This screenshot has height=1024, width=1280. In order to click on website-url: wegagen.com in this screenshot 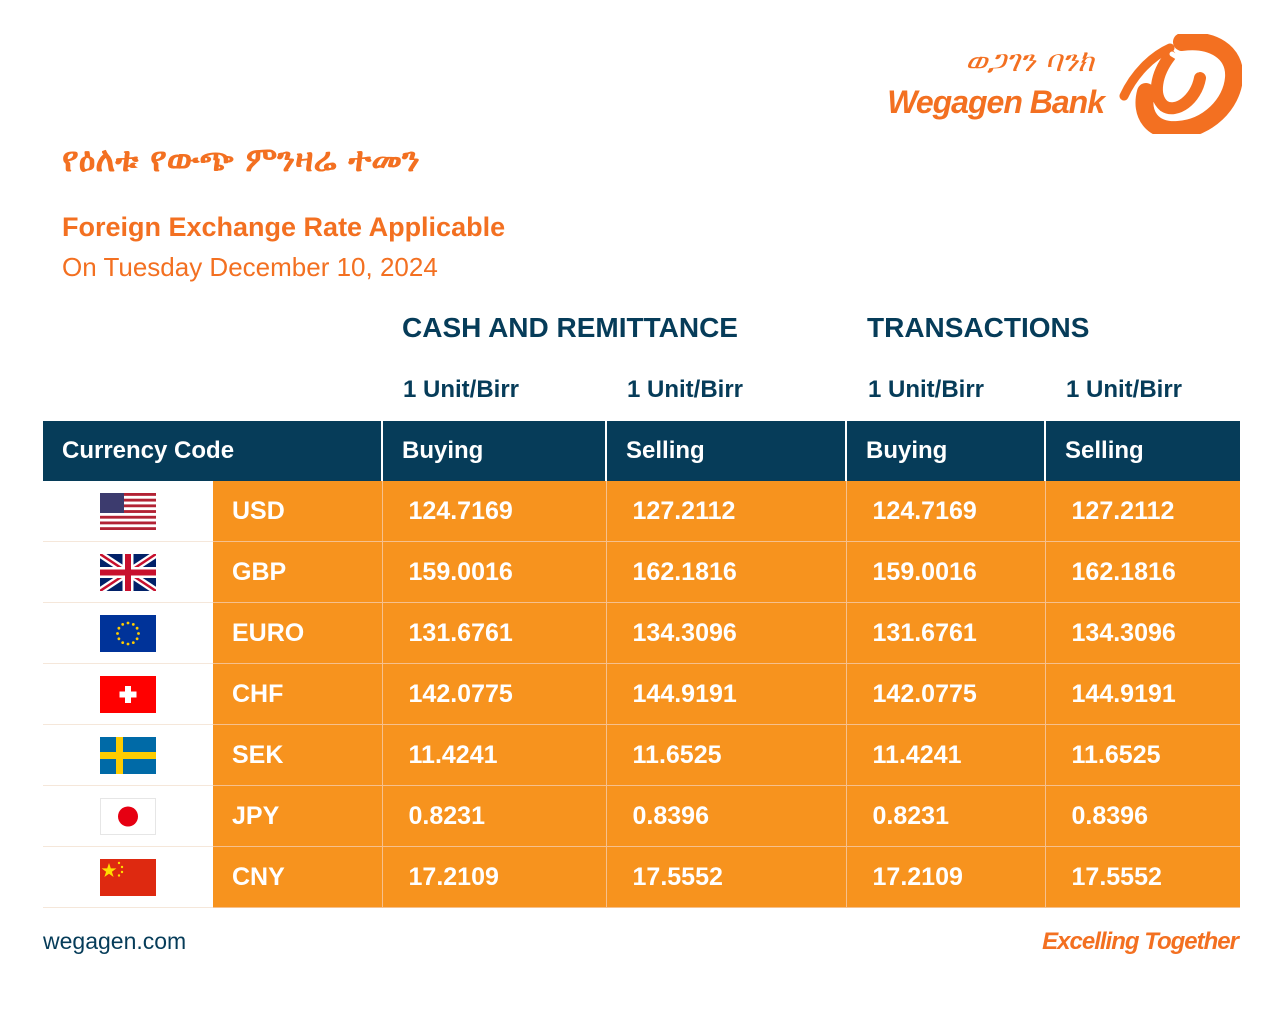, I will do `click(115, 941)`.